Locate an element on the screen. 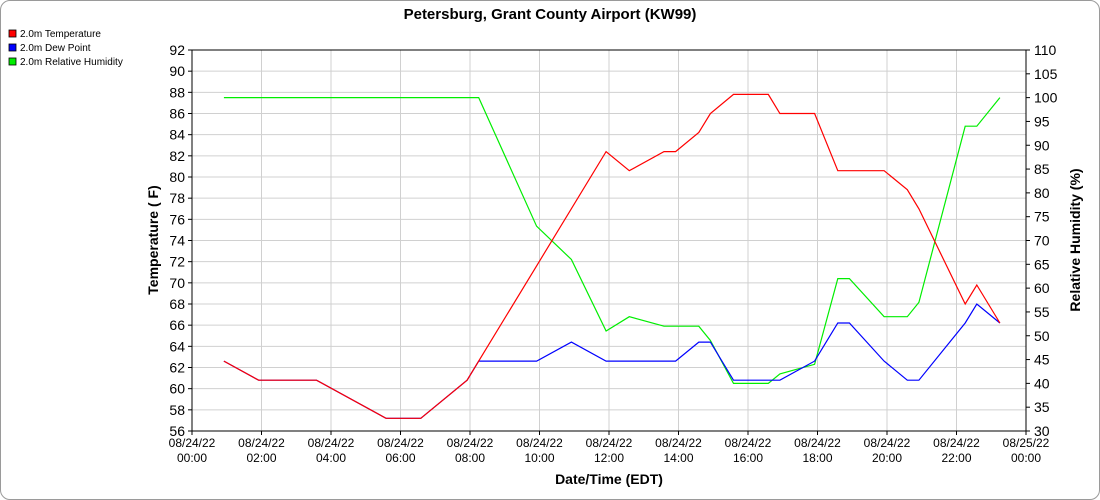 The image size is (1100, 500). y-right-tick-label: 70 is located at coordinates (1042, 241).